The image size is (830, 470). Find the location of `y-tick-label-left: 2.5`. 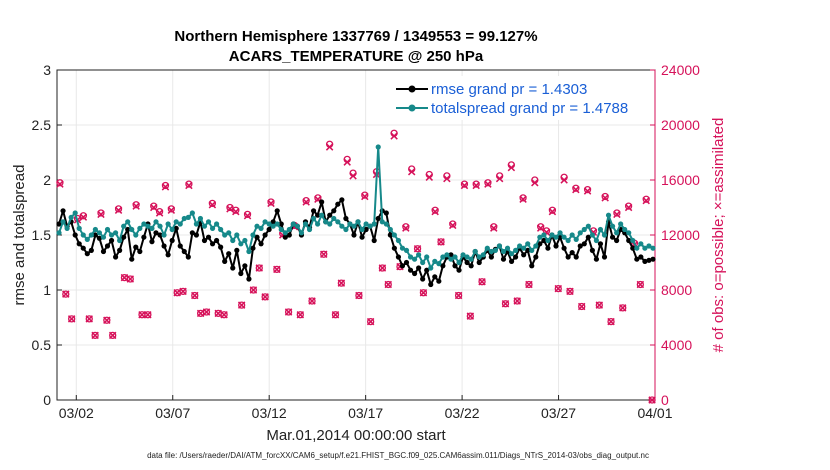

y-tick-label-left: 2.5 is located at coordinates (42, 125).